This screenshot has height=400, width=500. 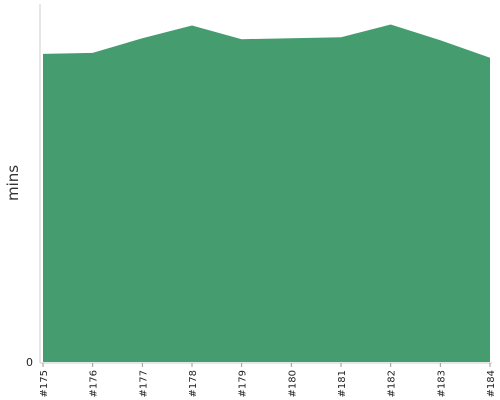 What do you see at coordinates (268, 380) in the screenshot?
I see `x-axis-ticks: #175 #176 #177 #178 #179 #180 #181 #182 #183 #184` at bounding box center [268, 380].